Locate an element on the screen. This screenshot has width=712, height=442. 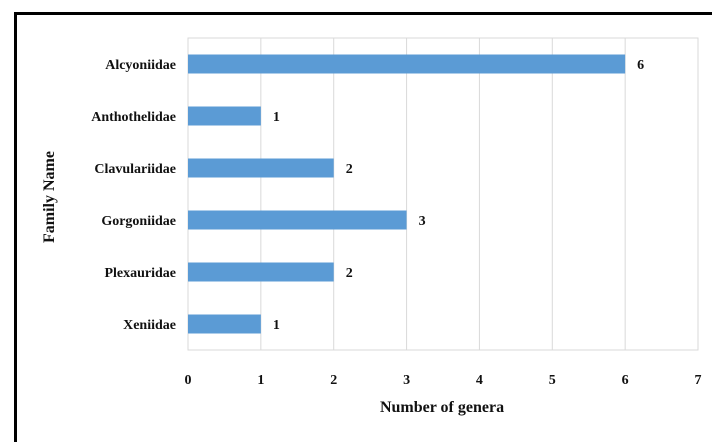
data-label: 3 is located at coordinates (422, 221).